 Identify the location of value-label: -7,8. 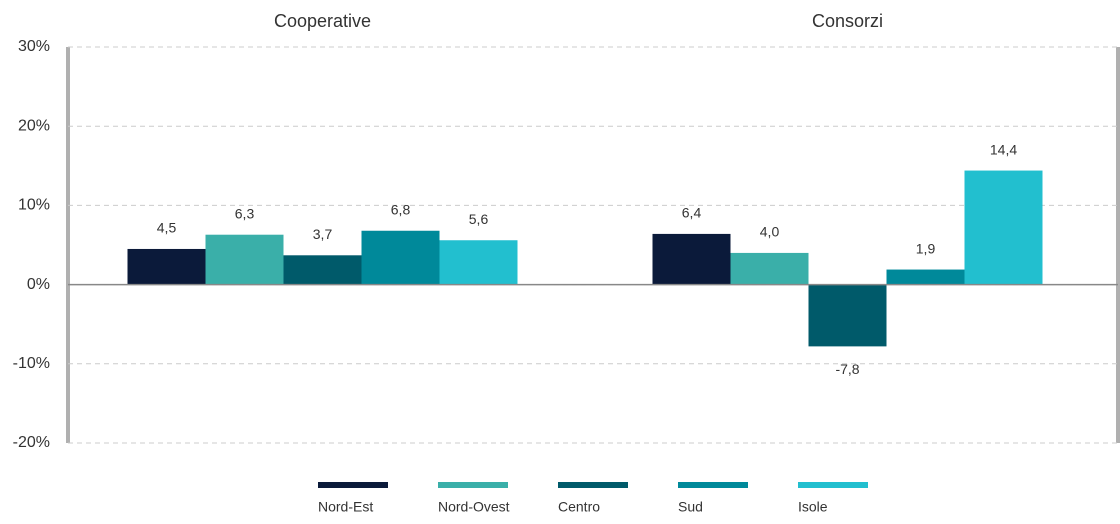
(847, 369).